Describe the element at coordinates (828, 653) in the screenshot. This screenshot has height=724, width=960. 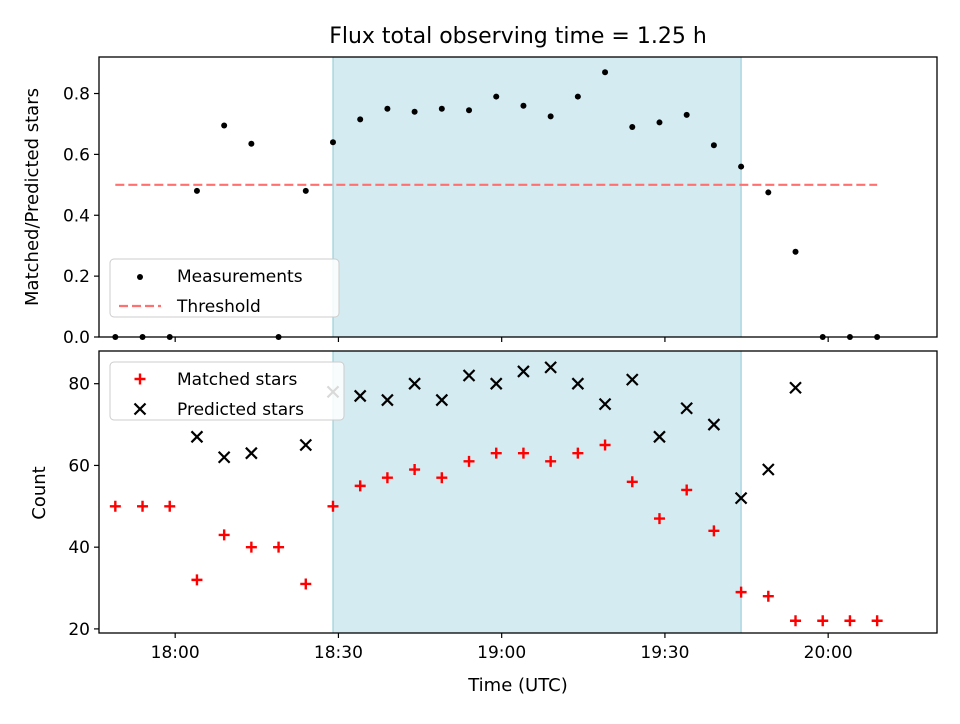
I see `x-tick-label: 20:00` at that location.